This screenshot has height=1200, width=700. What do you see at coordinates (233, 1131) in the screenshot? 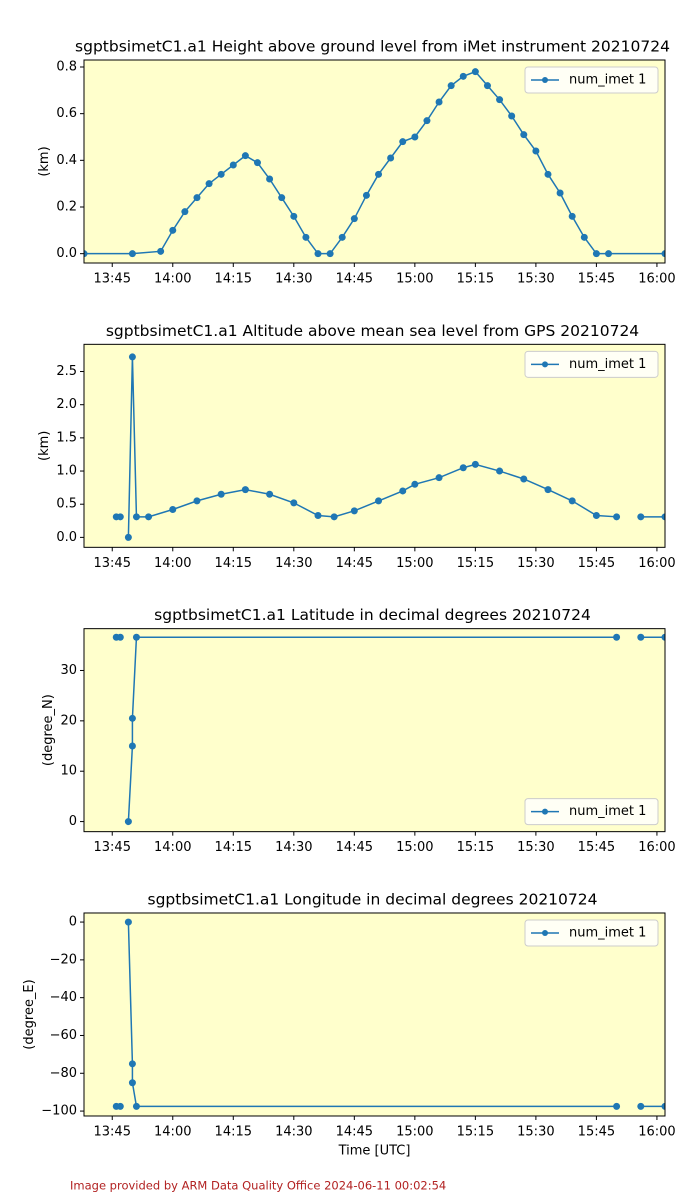
I see `x-tick-label: 14:15` at bounding box center [233, 1131].